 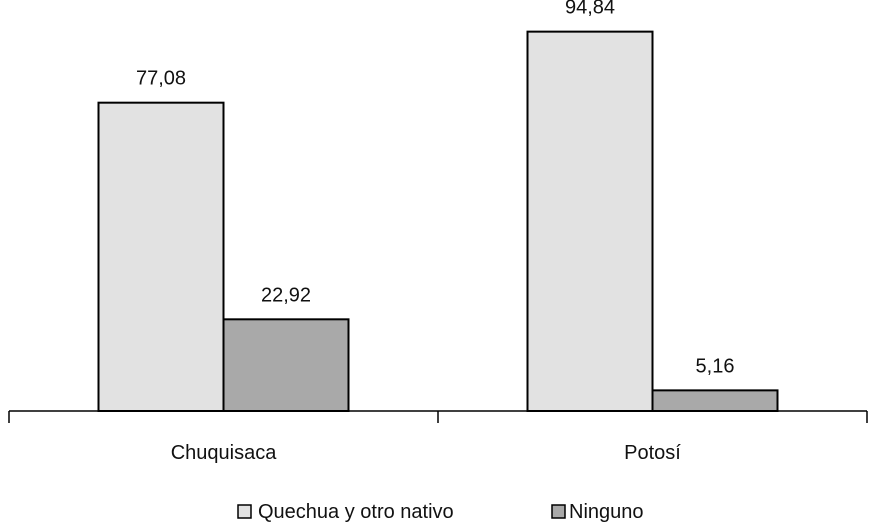 What do you see at coordinates (356, 512) in the screenshot?
I see `legend-label: Quechua y otro nativo` at bounding box center [356, 512].